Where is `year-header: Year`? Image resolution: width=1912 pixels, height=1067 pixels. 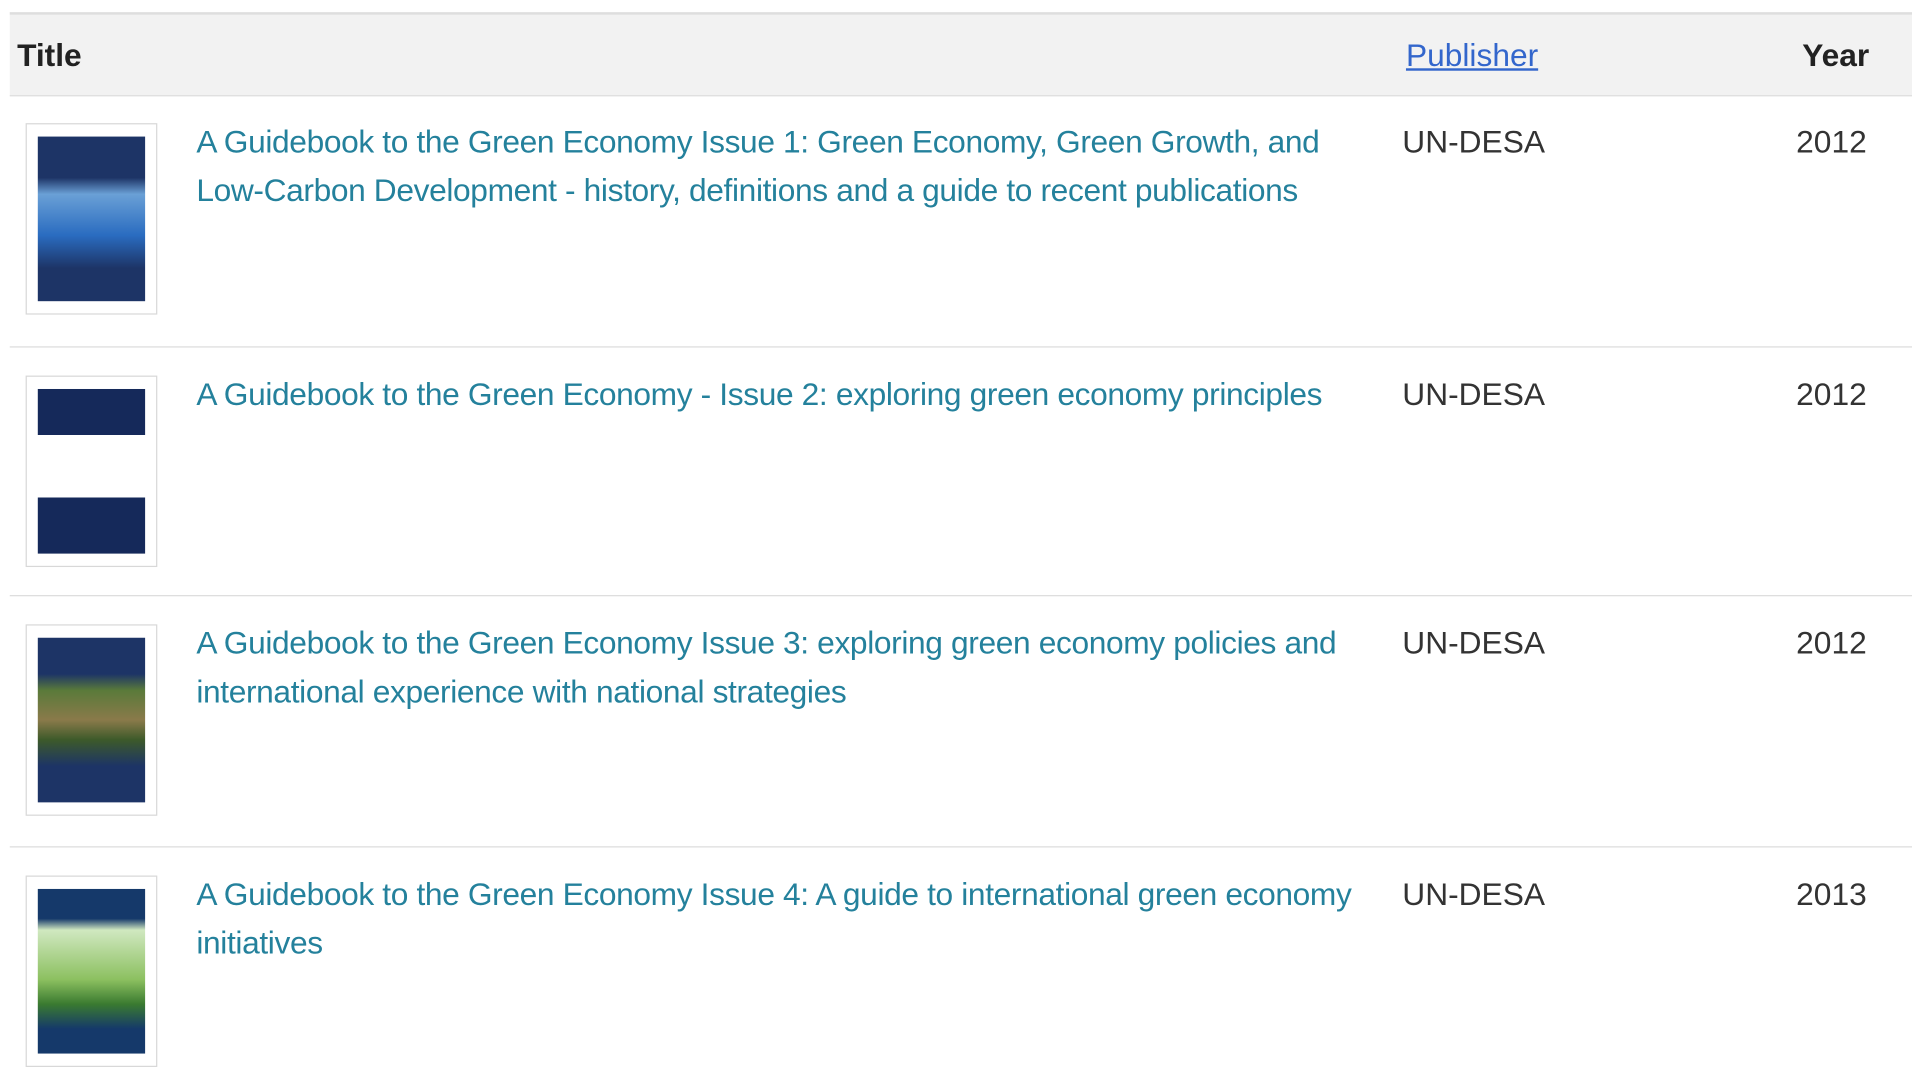 year-header: Year is located at coordinates (1836, 55).